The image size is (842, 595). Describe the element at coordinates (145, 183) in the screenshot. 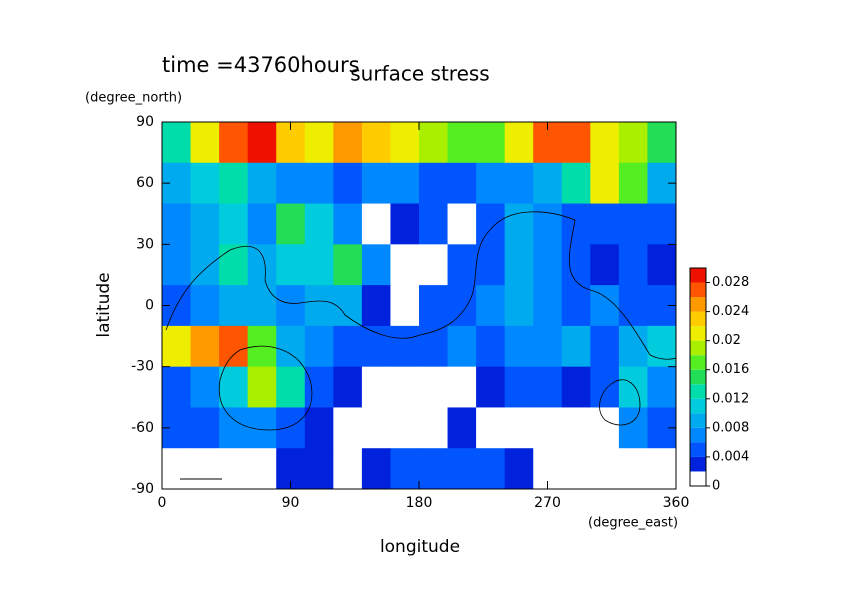

I see `y-tick-label: 60` at that location.